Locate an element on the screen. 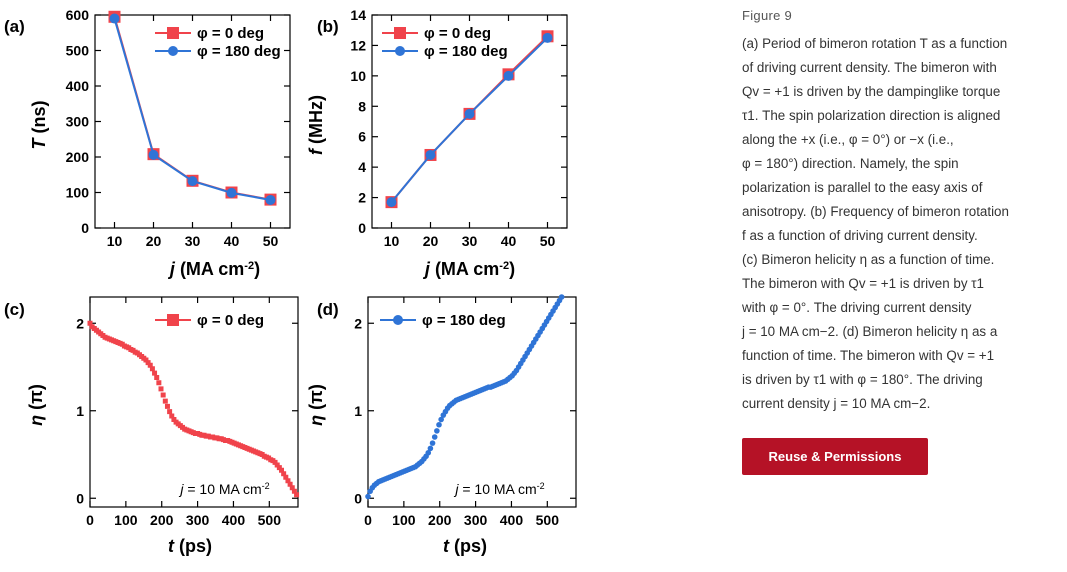 Image resolution: width=1067 pixels, height=572 pixels. panel-b-label: (b) is located at coordinates (328, 26).